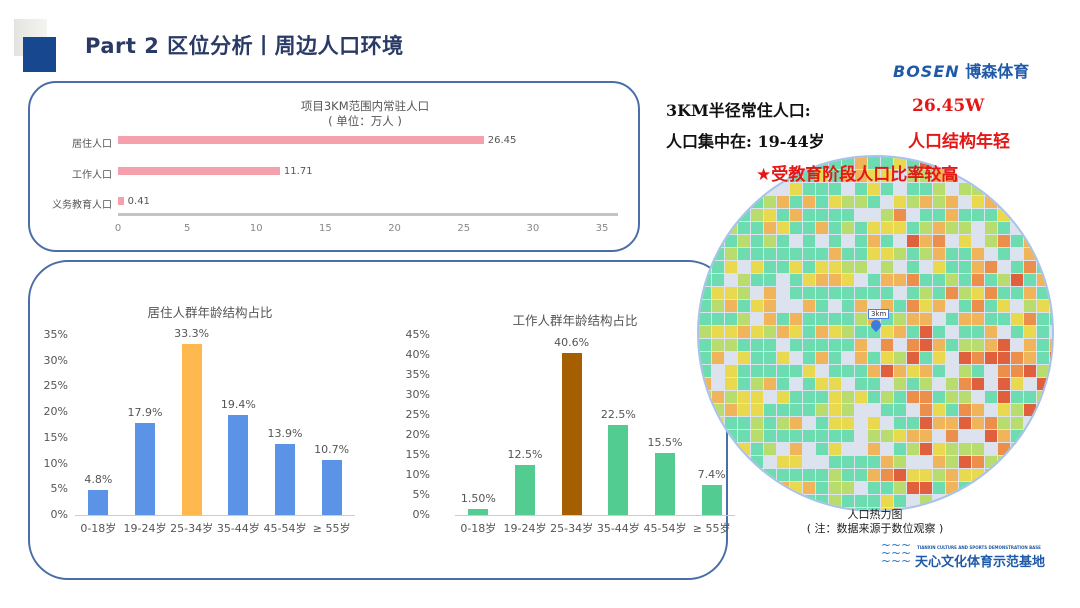  What do you see at coordinates (478, 528) in the screenshot?
I see `category-label: 0-18岁` at bounding box center [478, 528].